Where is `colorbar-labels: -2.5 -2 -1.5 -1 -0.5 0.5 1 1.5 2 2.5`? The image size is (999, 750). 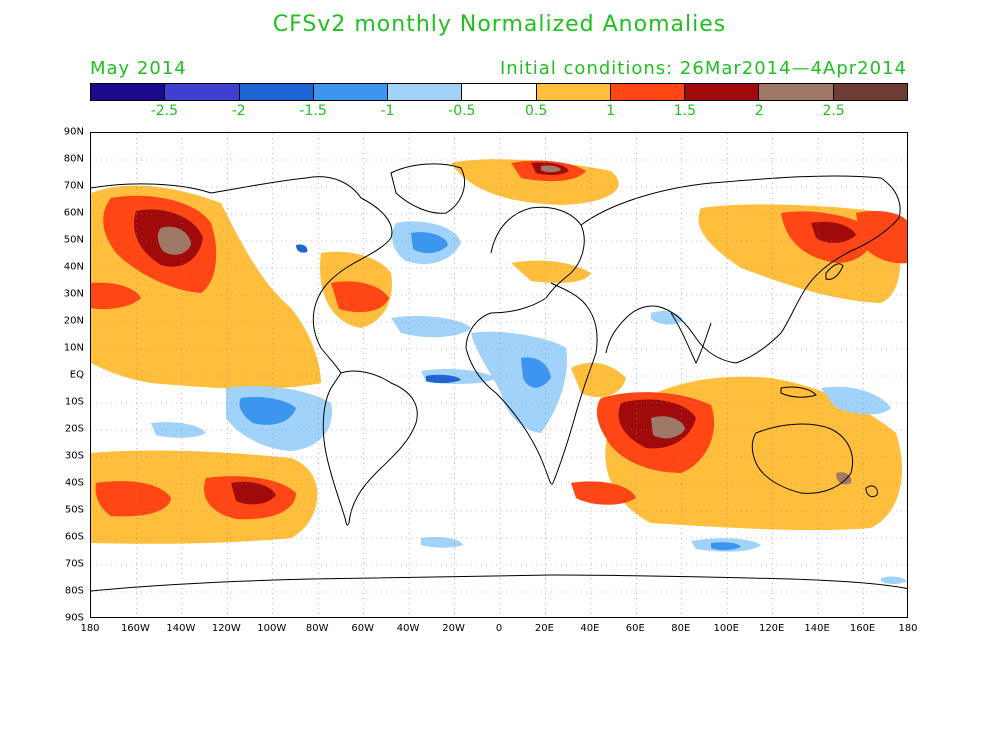
colorbar-labels: -2.5 -2 -1.5 -1 -0.5 0.5 1 1.5 2 2.5 is located at coordinates (499, 112).